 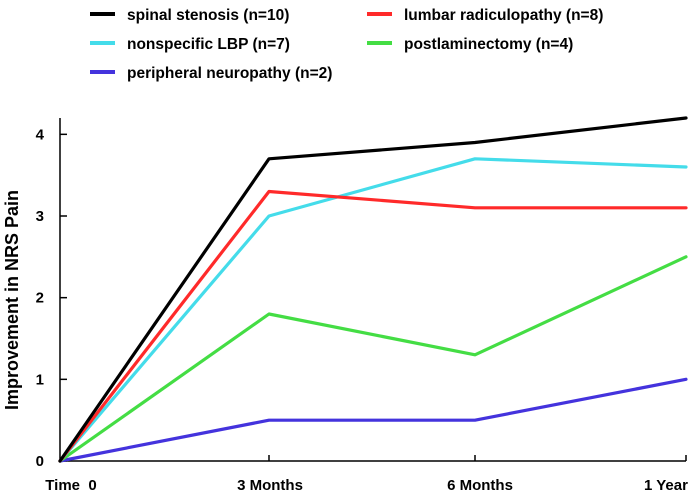 I want to click on x-tick-label: 1 Year, so click(x=666, y=485).